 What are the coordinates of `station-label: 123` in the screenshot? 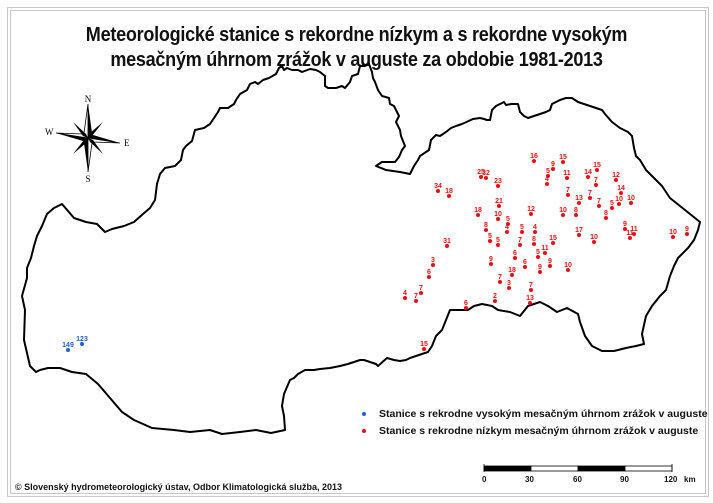 It's located at (82, 339).